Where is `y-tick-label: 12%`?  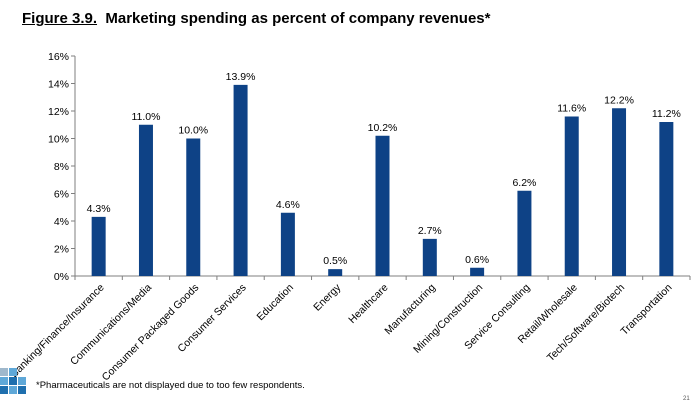
y-tick-label: 12% is located at coordinates (58, 112).